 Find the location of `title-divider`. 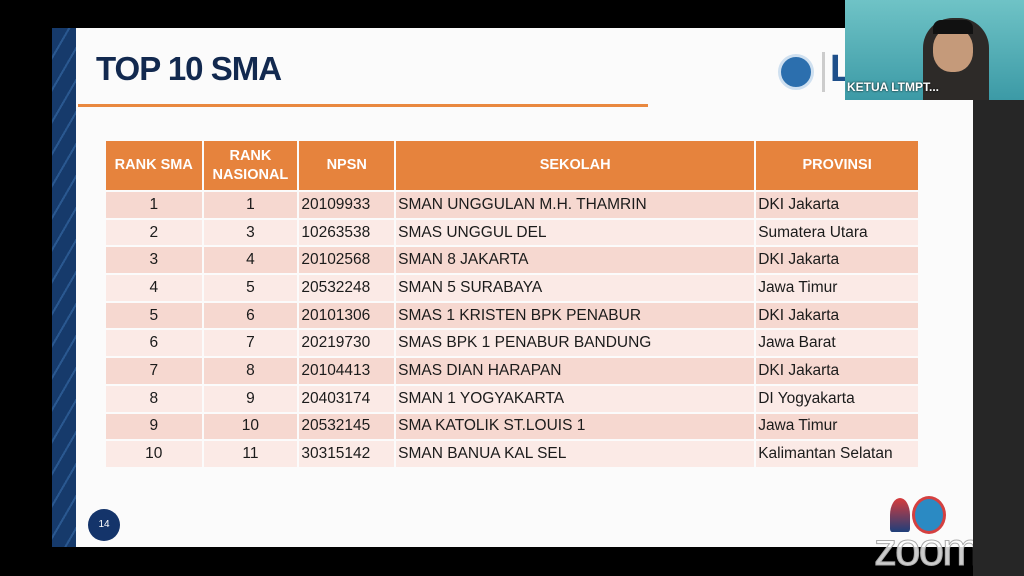

title-divider is located at coordinates (363, 105).